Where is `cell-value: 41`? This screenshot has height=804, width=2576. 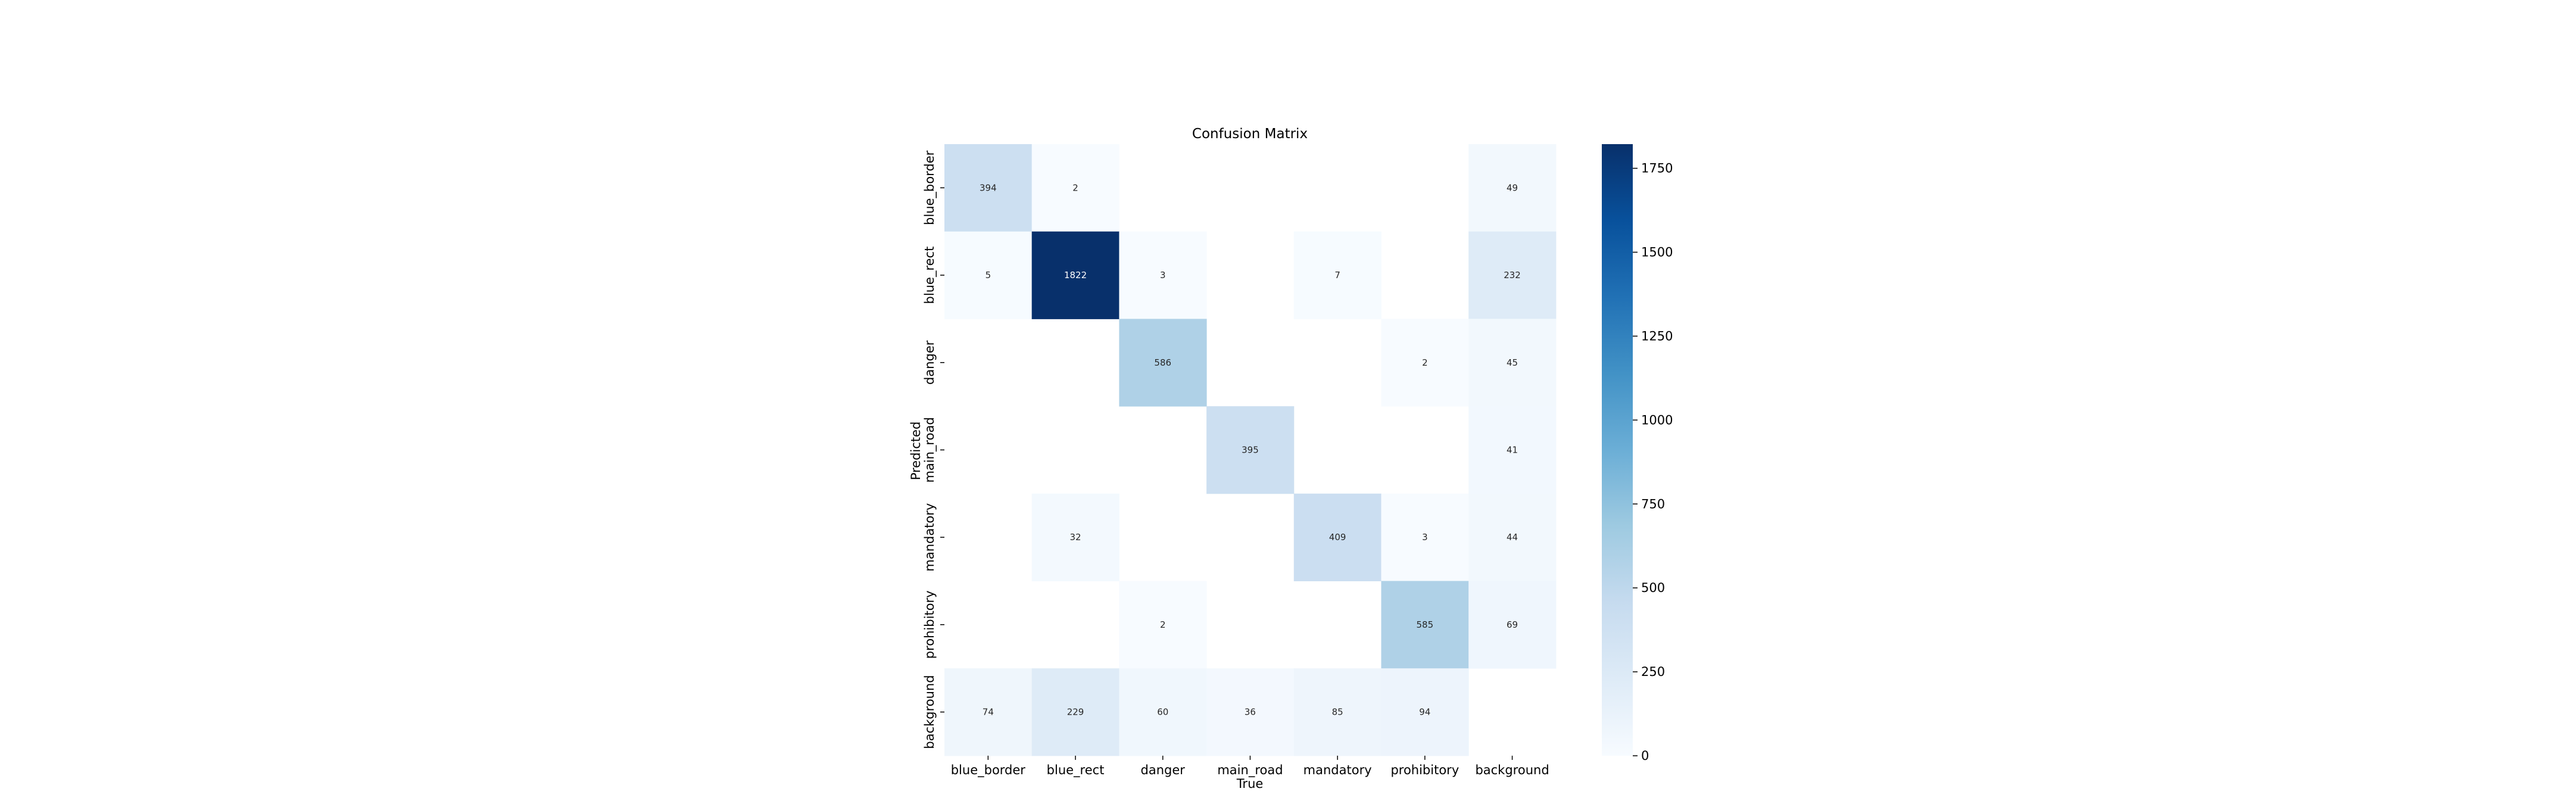 cell-value: 41 is located at coordinates (1513, 449).